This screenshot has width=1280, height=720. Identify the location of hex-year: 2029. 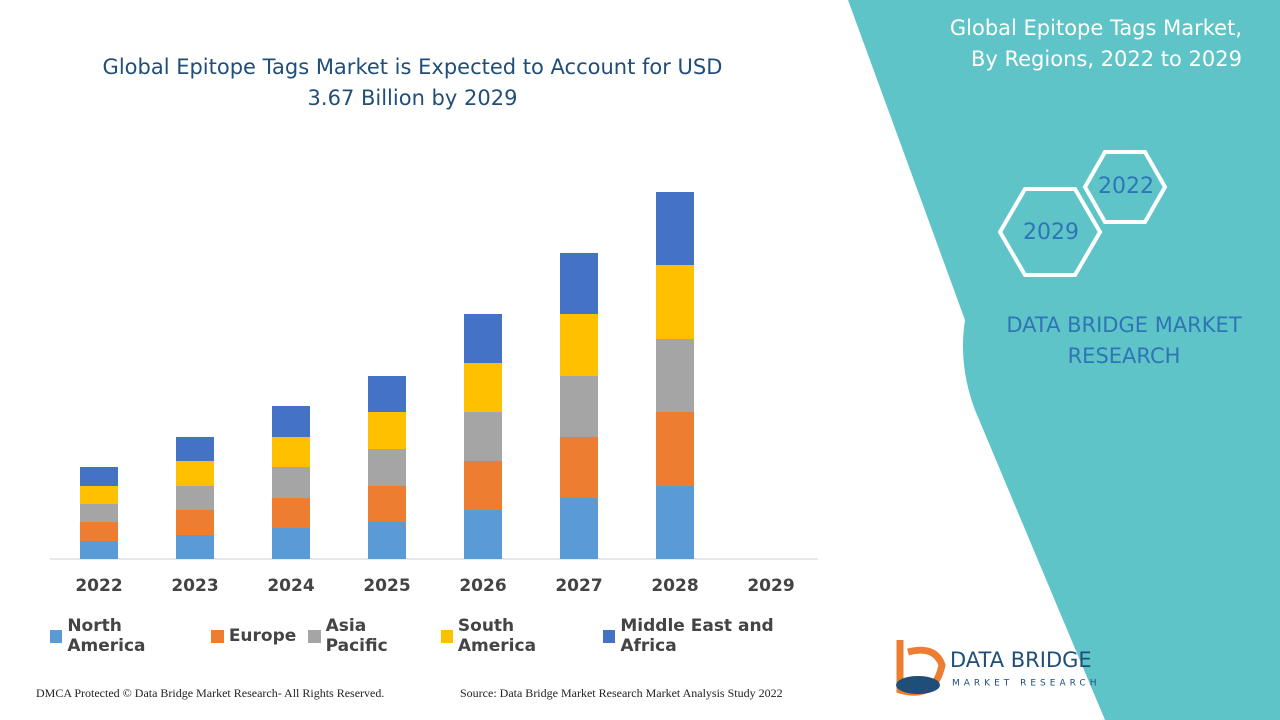
(1051, 232).